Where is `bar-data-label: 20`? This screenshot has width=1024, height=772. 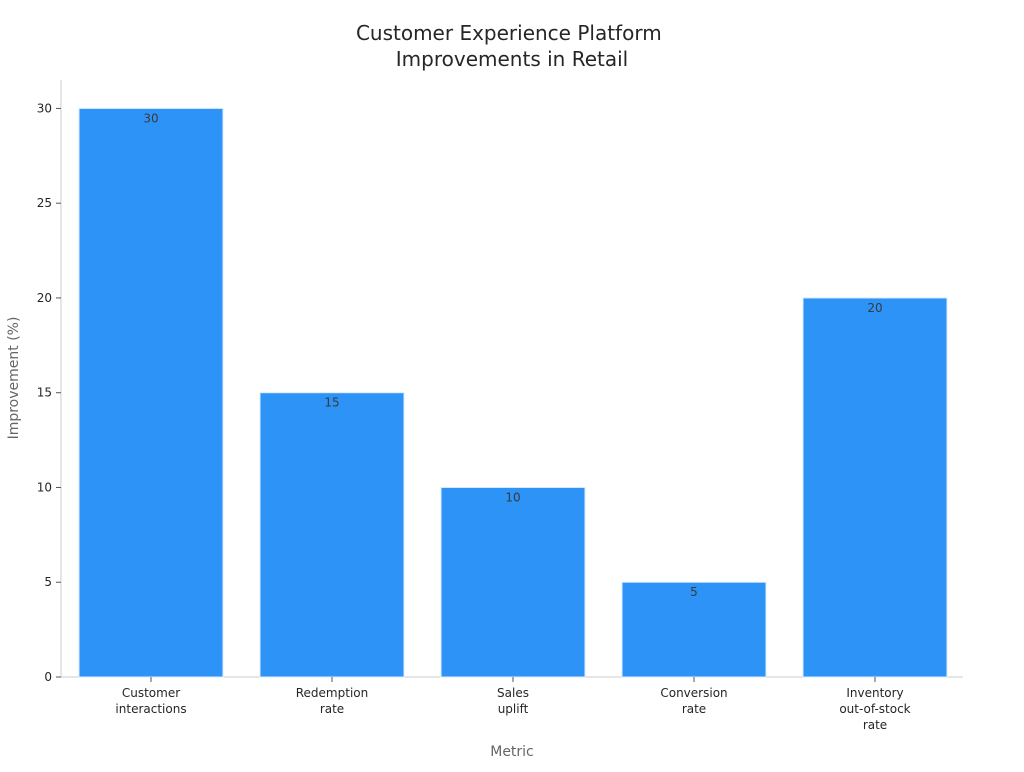 bar-data-label: 20 is located at coordinates (874, 308).